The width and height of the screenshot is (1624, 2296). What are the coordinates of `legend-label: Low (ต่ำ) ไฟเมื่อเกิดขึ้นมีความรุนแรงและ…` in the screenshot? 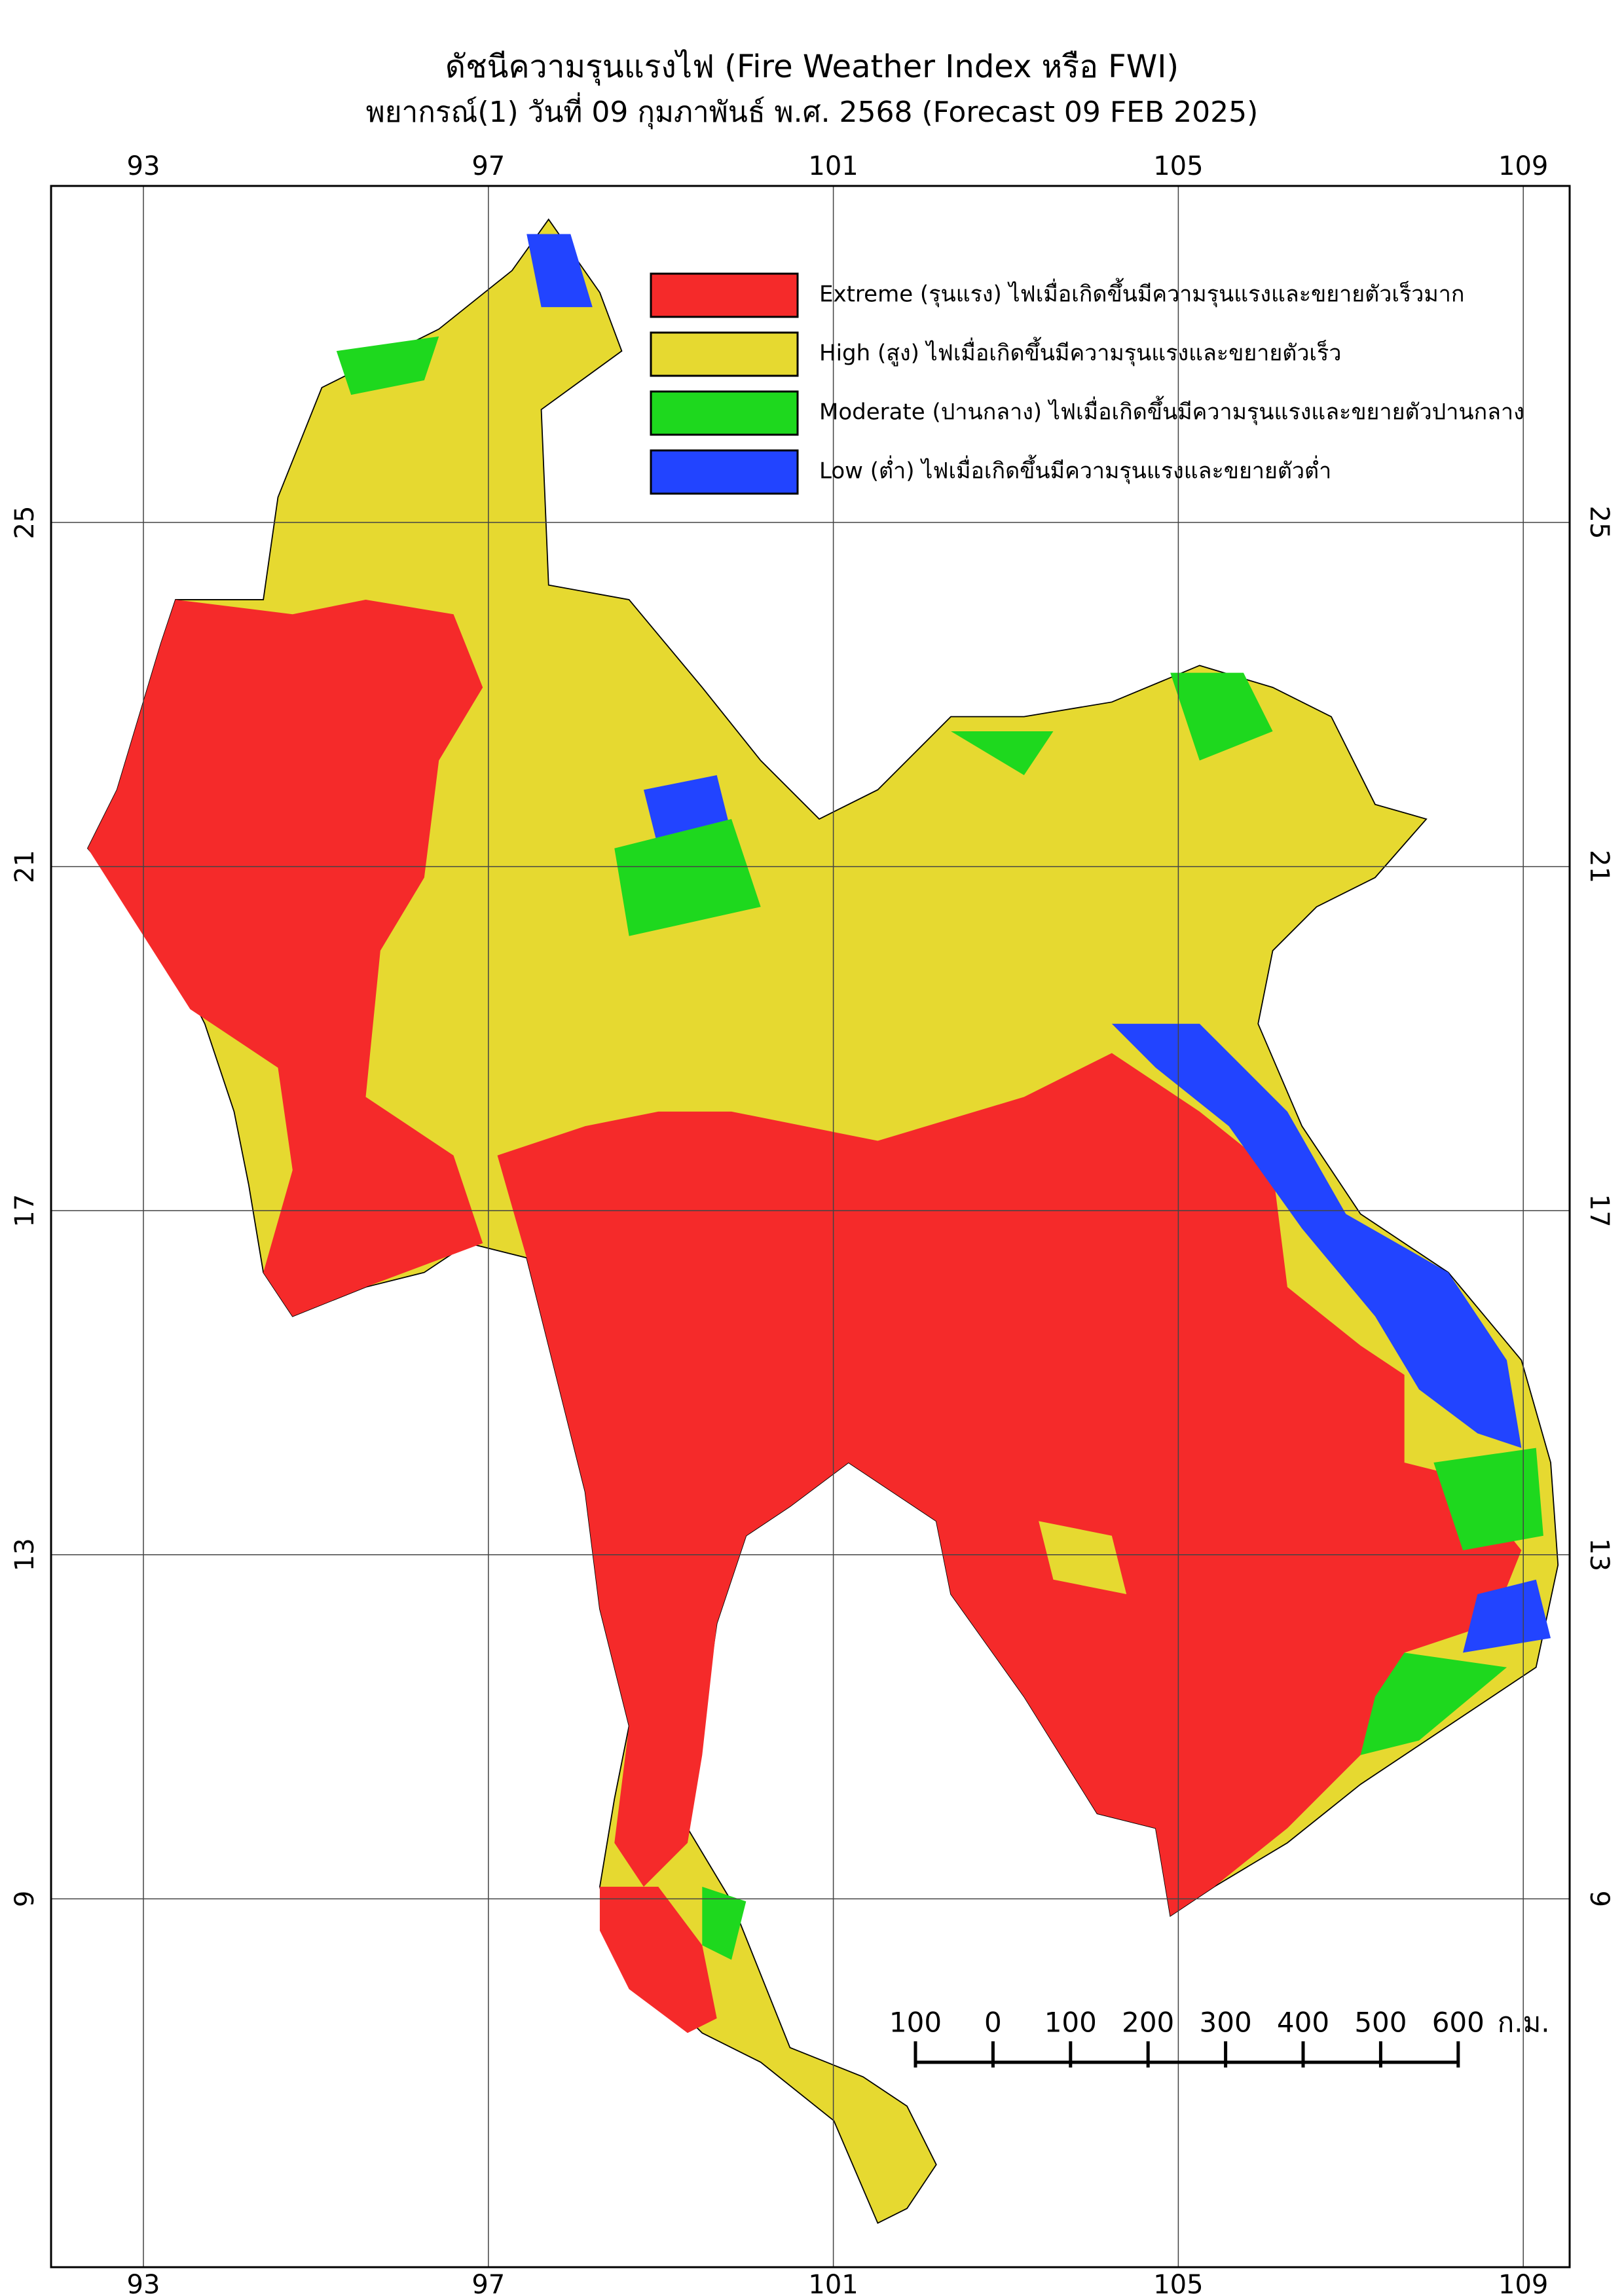 It's located at (1075, 469).